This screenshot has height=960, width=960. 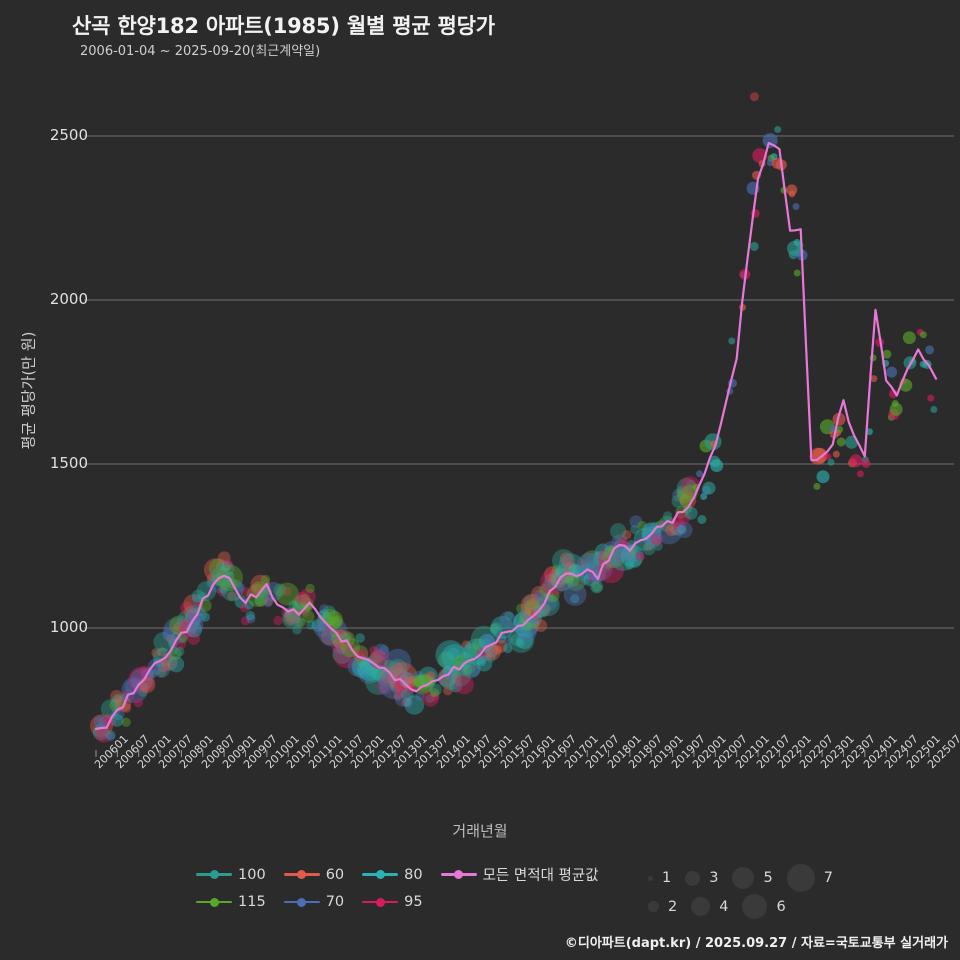 I want to click on legend-item-60: 60, so click(x=313, y=875).